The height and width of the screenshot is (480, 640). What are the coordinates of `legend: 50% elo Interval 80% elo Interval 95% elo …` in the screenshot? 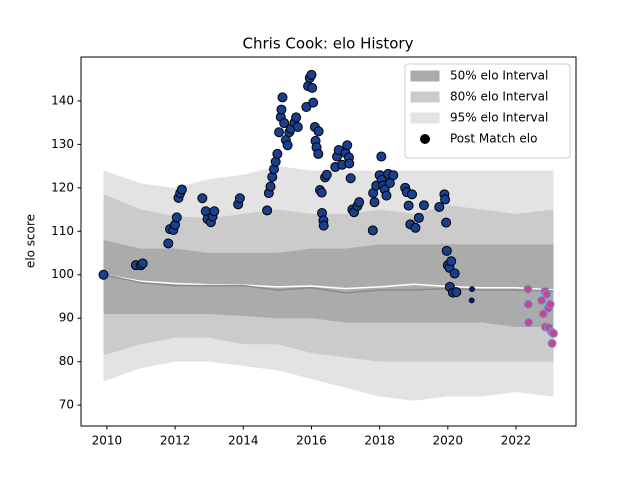 It's located at (487, 111).